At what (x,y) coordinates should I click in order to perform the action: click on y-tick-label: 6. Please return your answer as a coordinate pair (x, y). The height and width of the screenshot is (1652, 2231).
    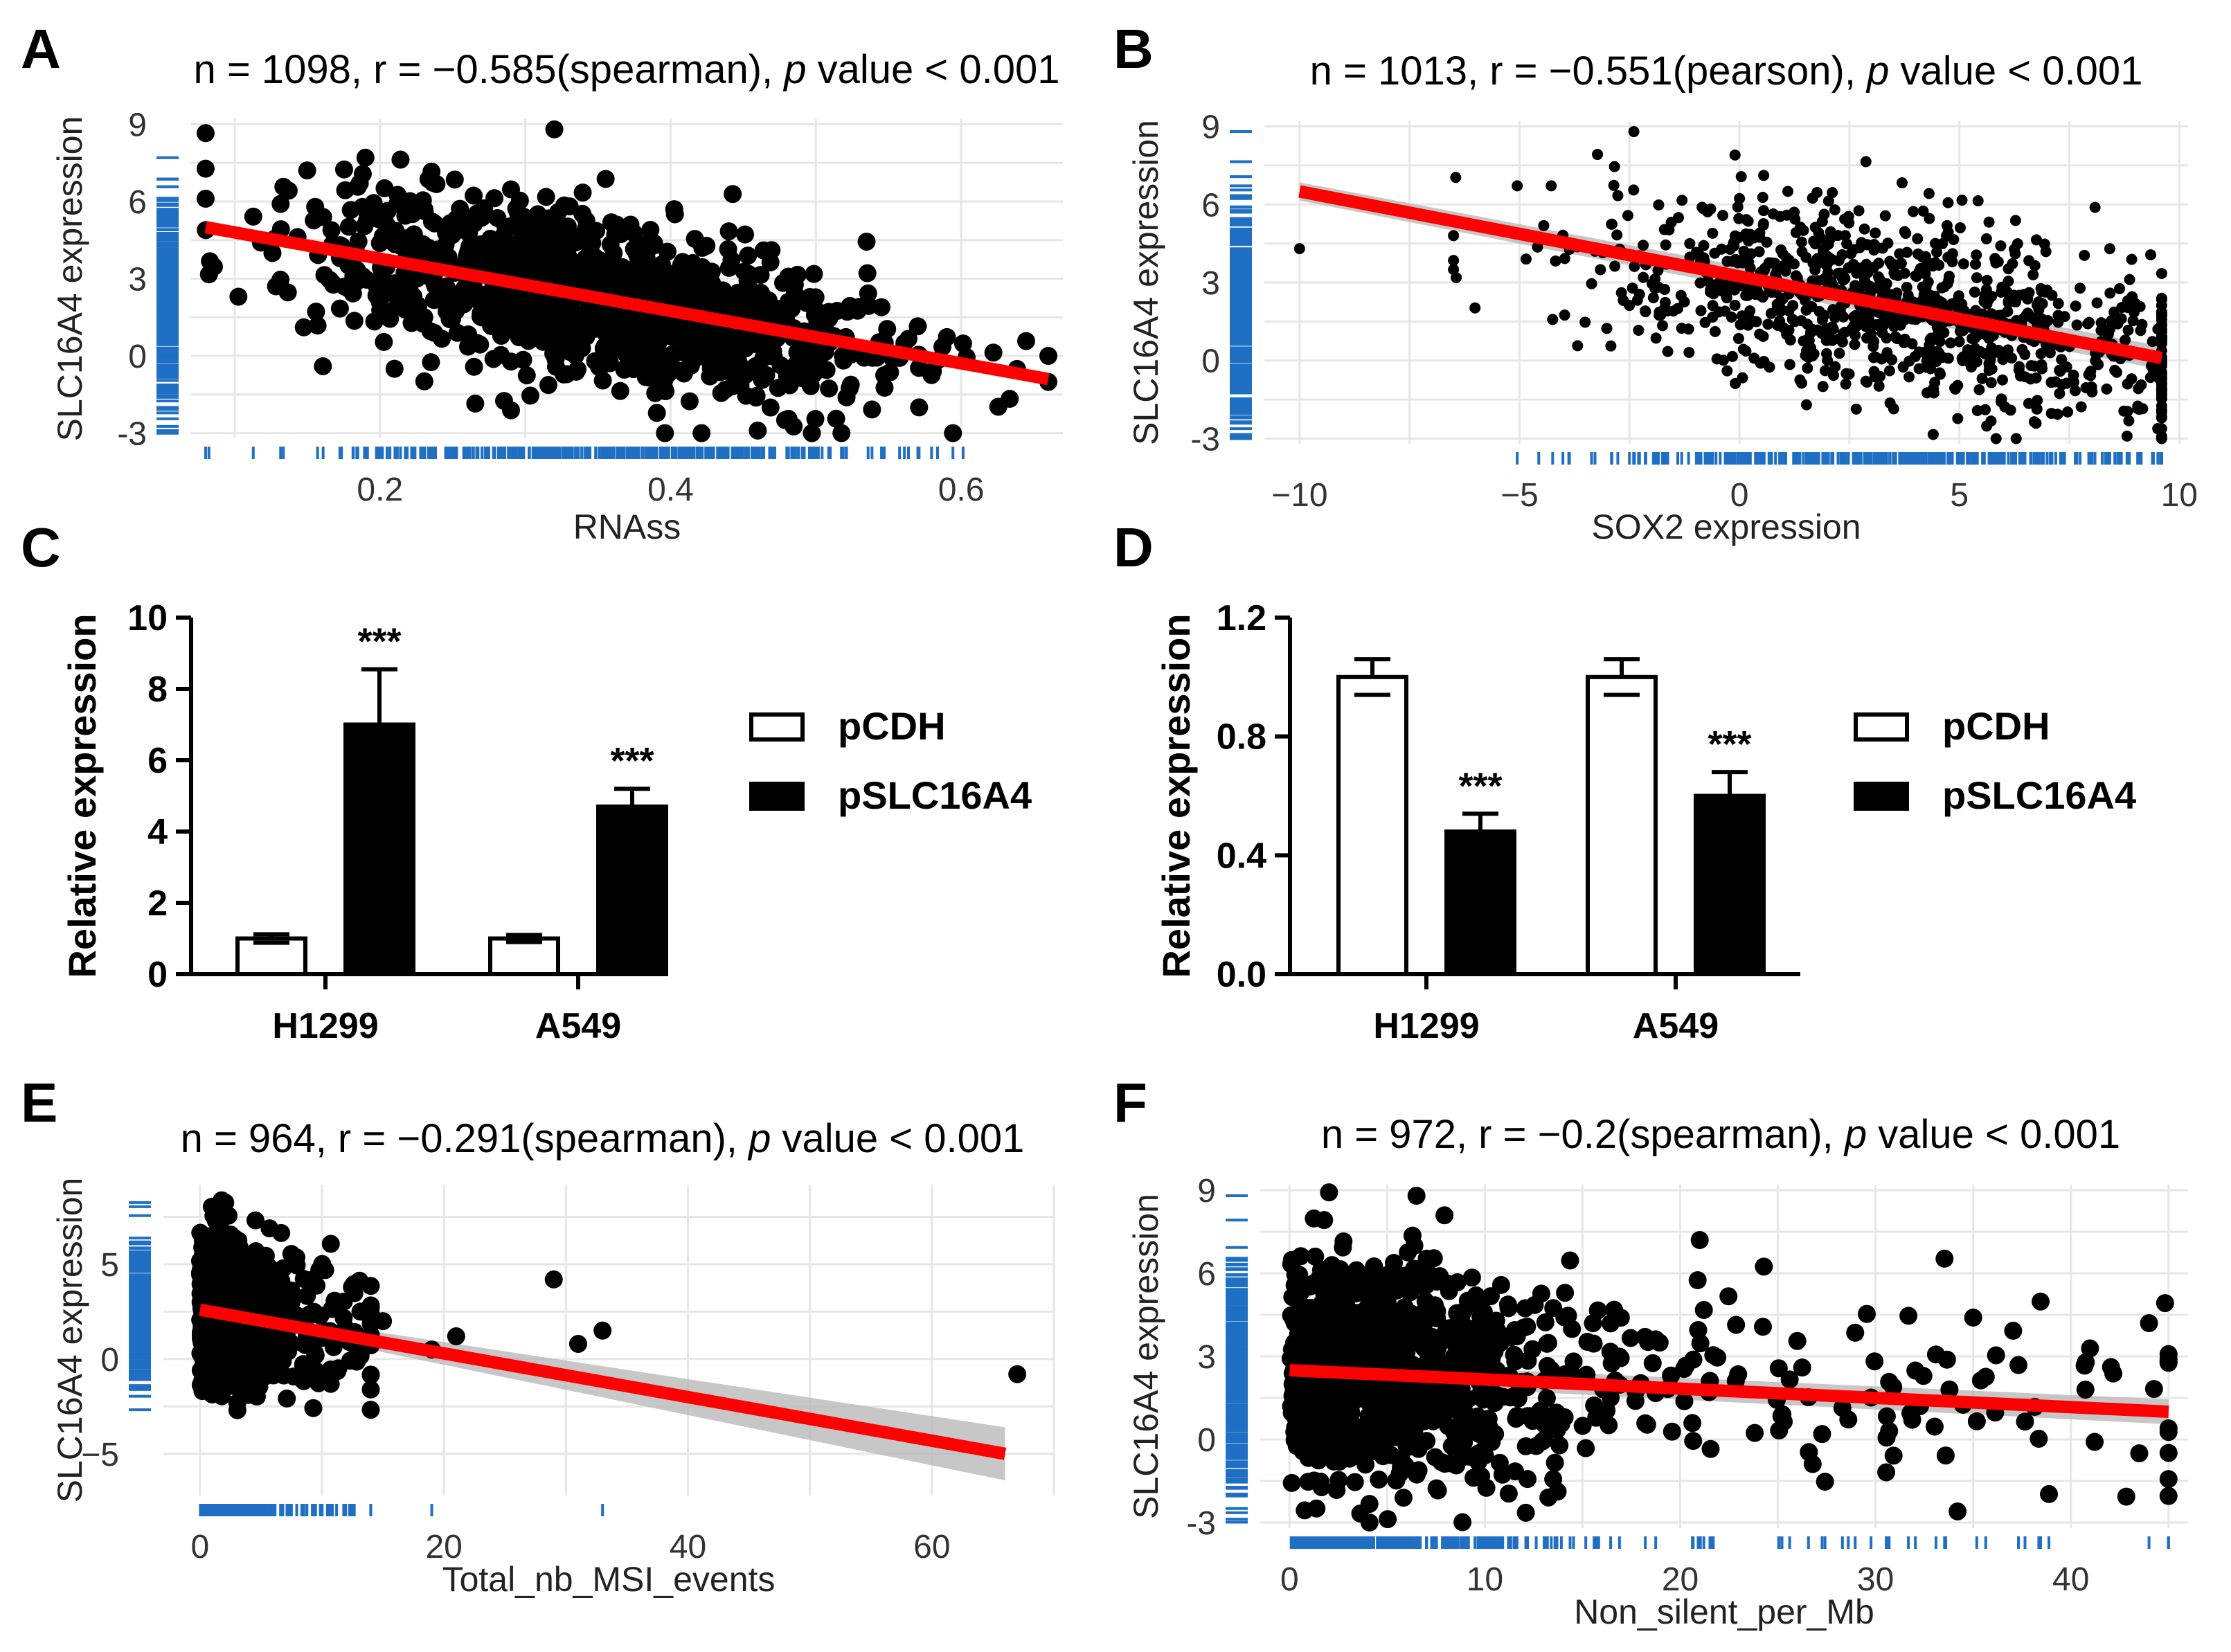
    Looking at the image, I should click on (1210, 206).